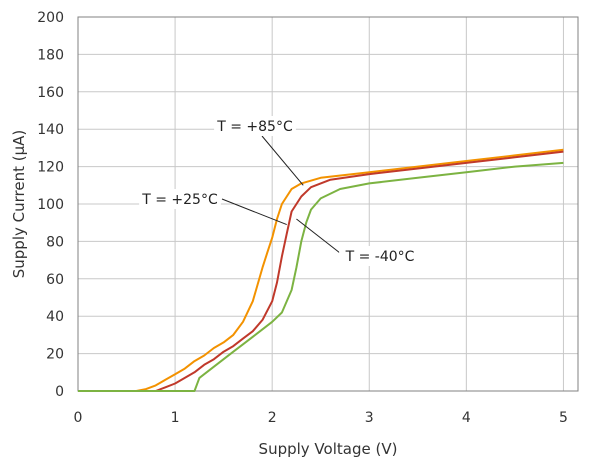 This screenshot has height=462, width=604. I want to click on y-tick-label: 60, so click(55, 280).